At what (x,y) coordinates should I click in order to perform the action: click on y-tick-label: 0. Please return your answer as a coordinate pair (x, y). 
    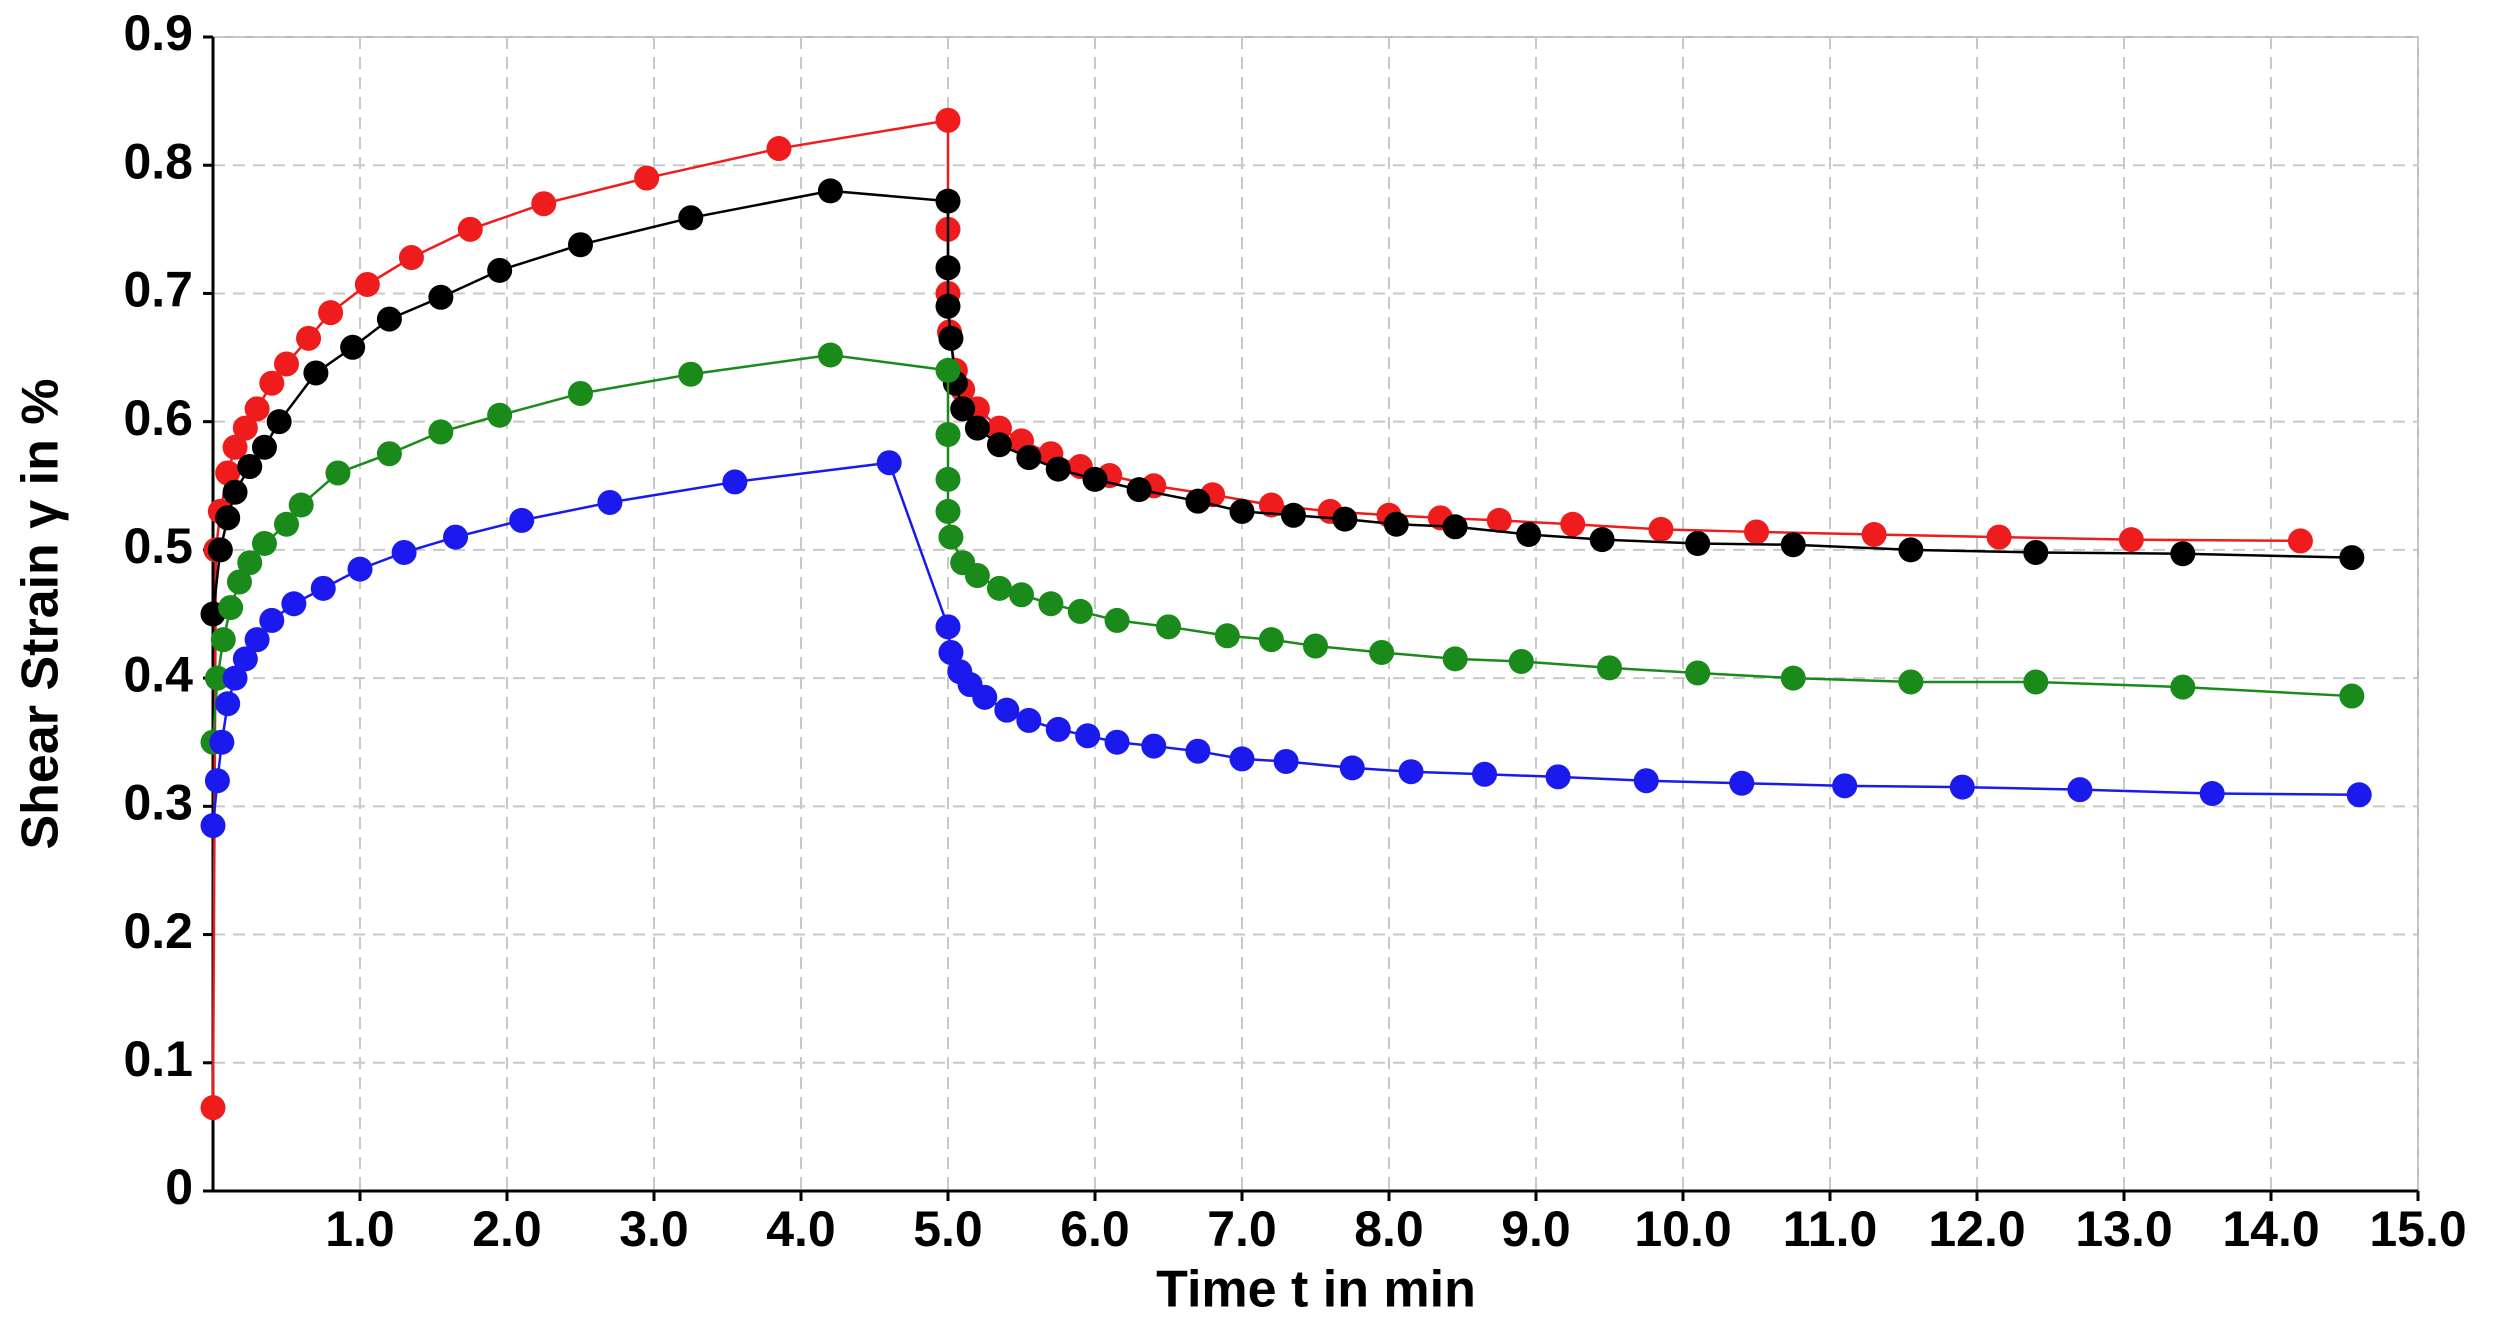
    Looking at the image, I should click on (179, 1187).